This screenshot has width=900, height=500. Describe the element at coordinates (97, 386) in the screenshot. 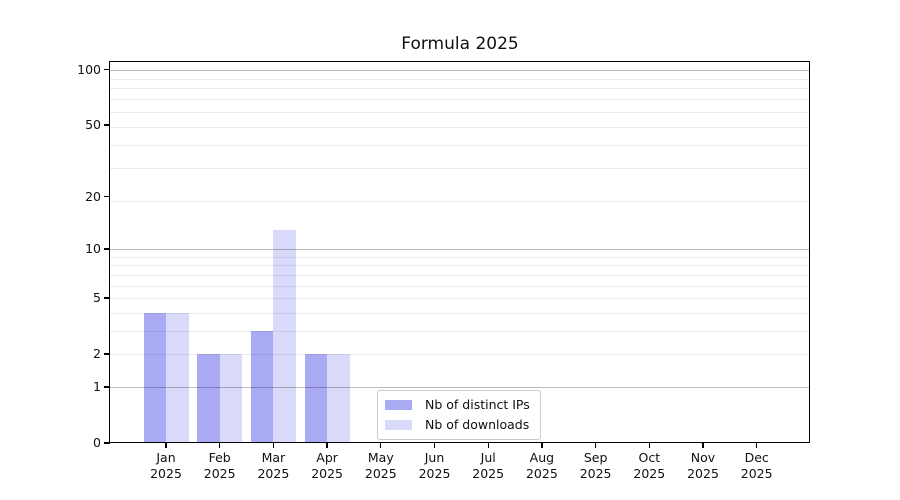

I see `y-tick-label: 1` at that location.